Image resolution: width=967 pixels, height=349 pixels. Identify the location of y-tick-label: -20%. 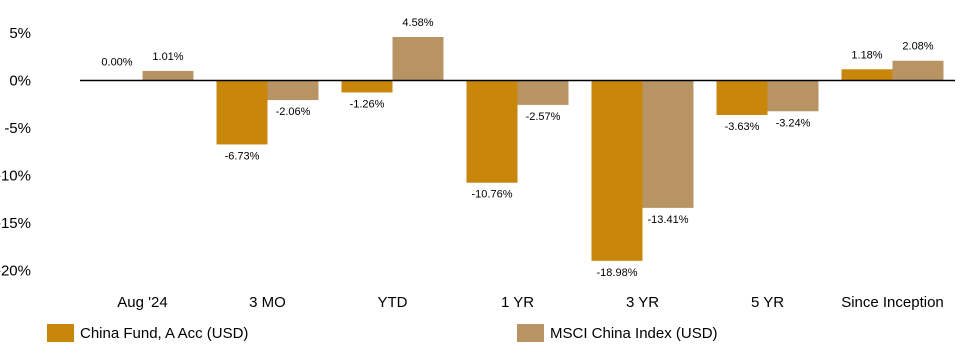
(15, 271).